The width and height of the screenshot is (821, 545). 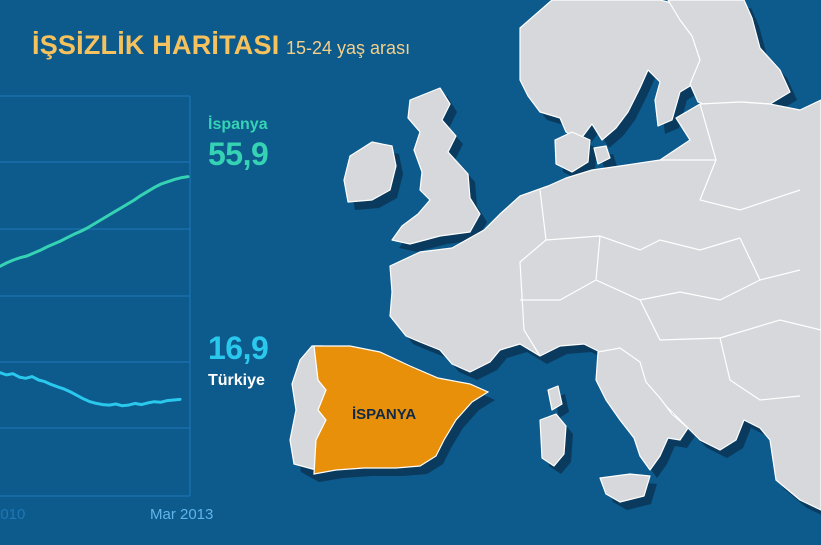 What do you see at coordinates (156, 45) in the screenshot?
I see `map-title: İŞSİZLİK HARİTASI` at bounding box center [156, 45].